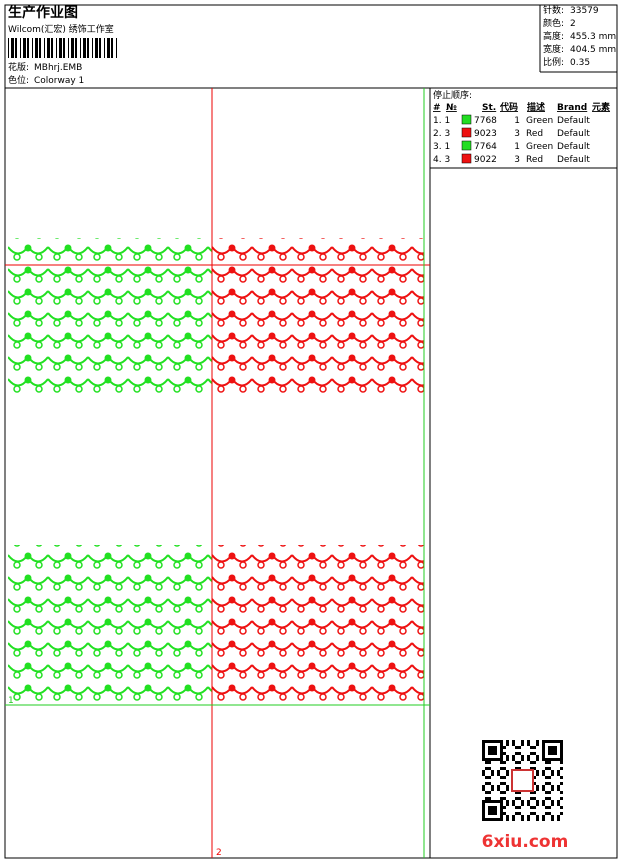 The height and width of the screenshot is (860, 620). Describe the element at coordinates (43, 12) in the screenshot. I see `title: 生产作业图` at that location.